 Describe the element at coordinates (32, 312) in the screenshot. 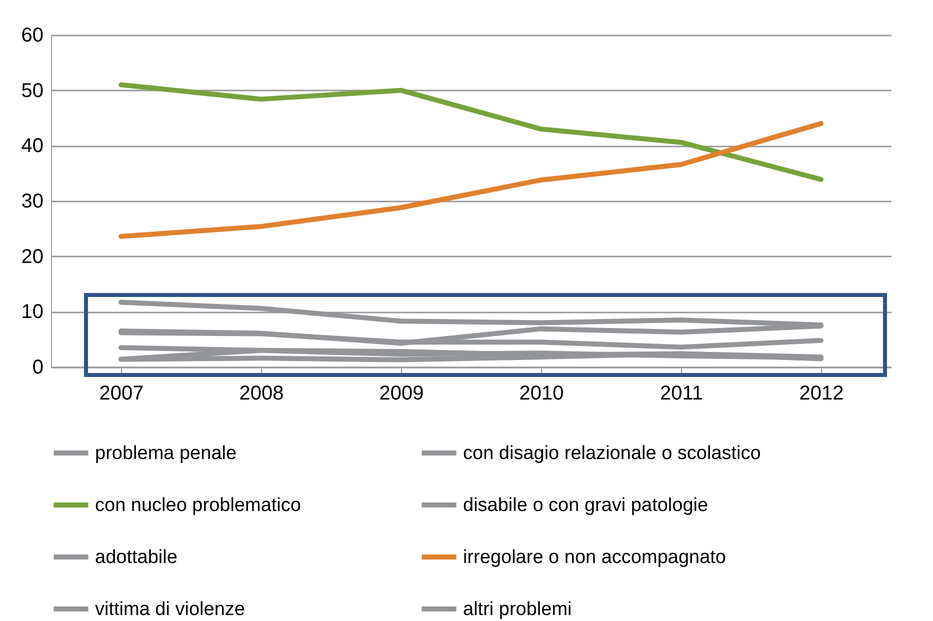

I see `y-tick-label: 10` at that location.